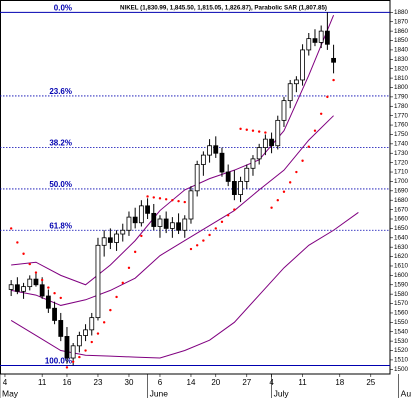  What do you see at coordinates (60, 91) in the screenshot?
I see `fib-label: 23.6%` at bounding box center [60, 91].